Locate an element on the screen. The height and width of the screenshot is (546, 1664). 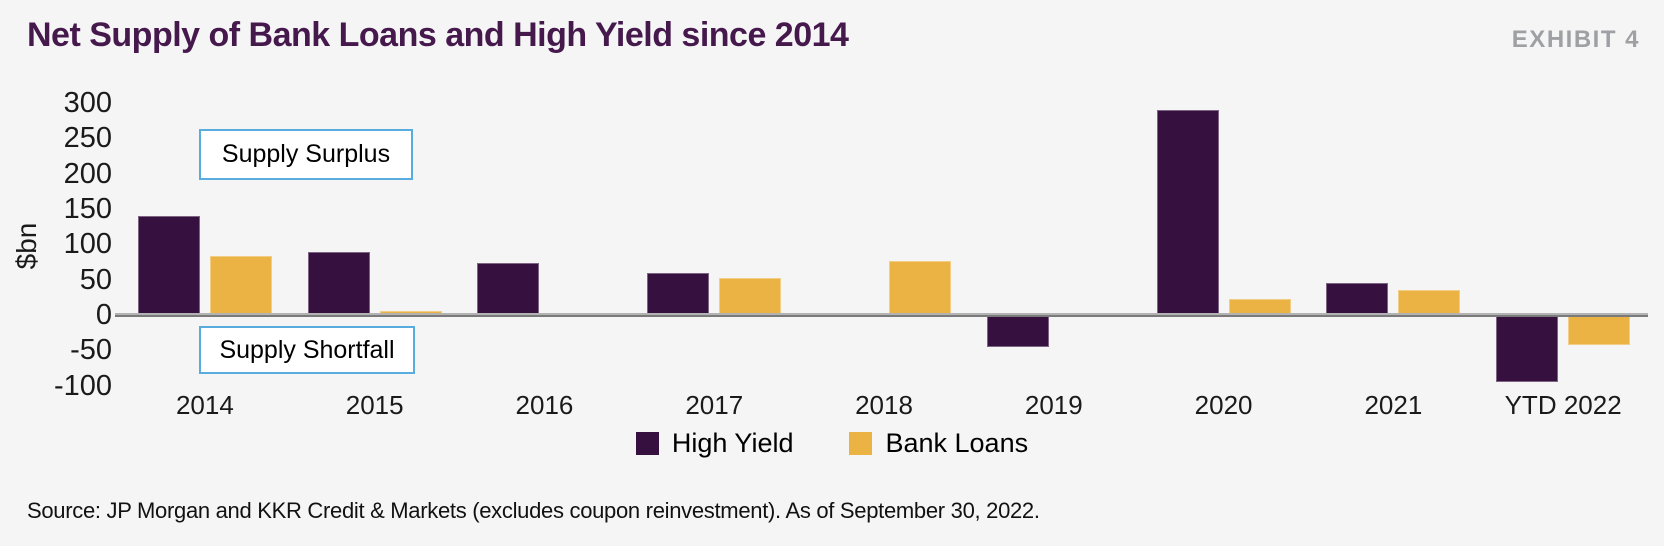
x-axis-label-2019: 2019 is located at coordinates (1053, 405).